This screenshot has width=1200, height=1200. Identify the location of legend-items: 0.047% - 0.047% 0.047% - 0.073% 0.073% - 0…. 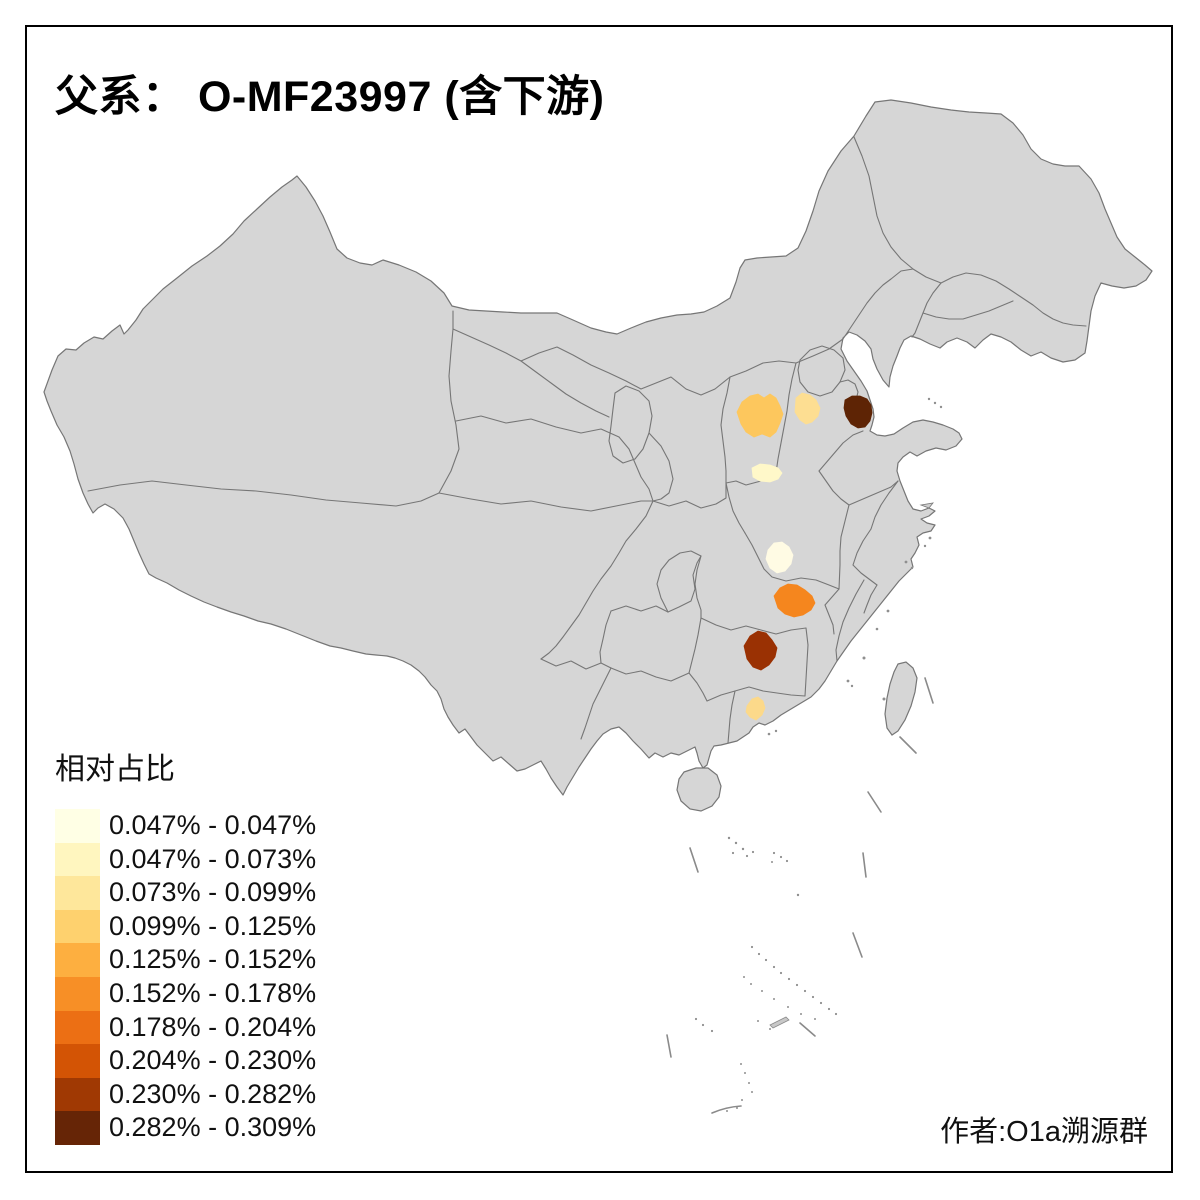
(185, 977).